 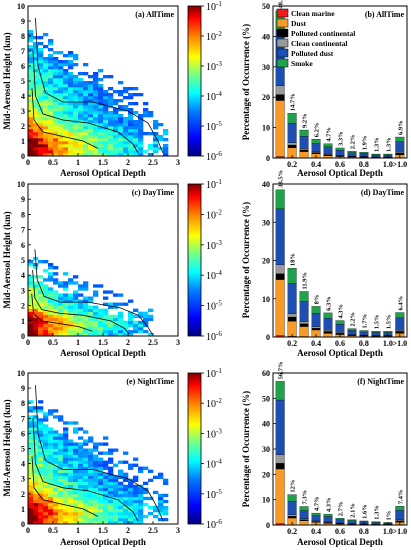 What do you see at coordinates (292, 164) in the screenshot?
I see `bar-x-tick-label: 0.2` at bounding box center [292, 164].